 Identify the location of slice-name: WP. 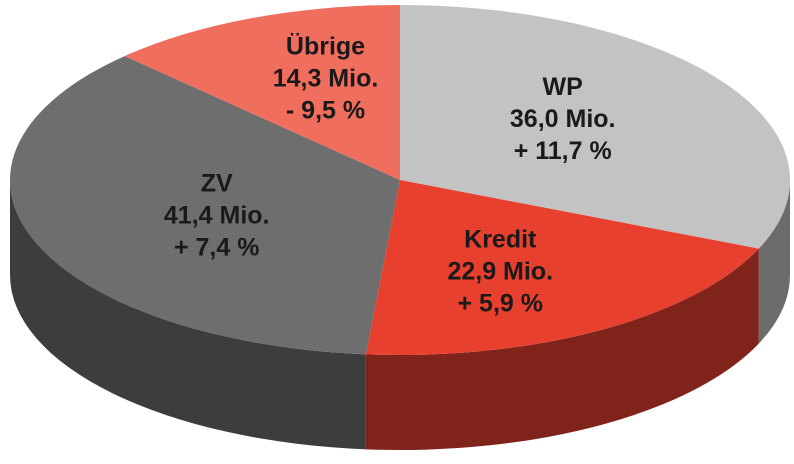
(563, 87).